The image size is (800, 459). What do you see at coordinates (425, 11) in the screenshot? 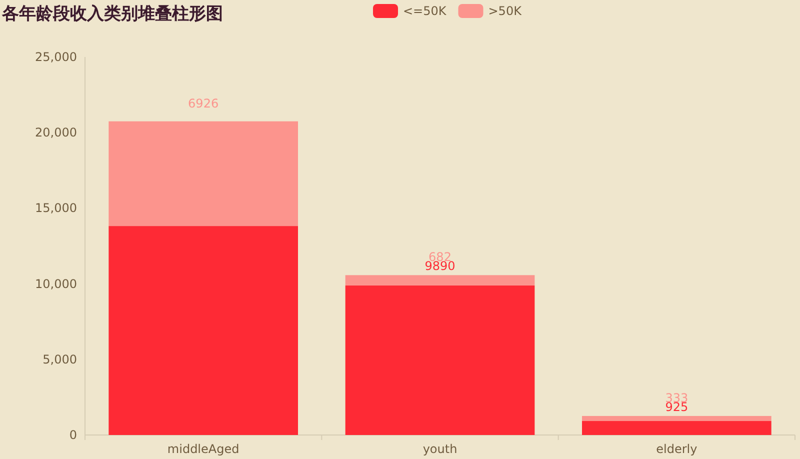
I see `legend-label: <=50K` at bounding box center [425, 11].